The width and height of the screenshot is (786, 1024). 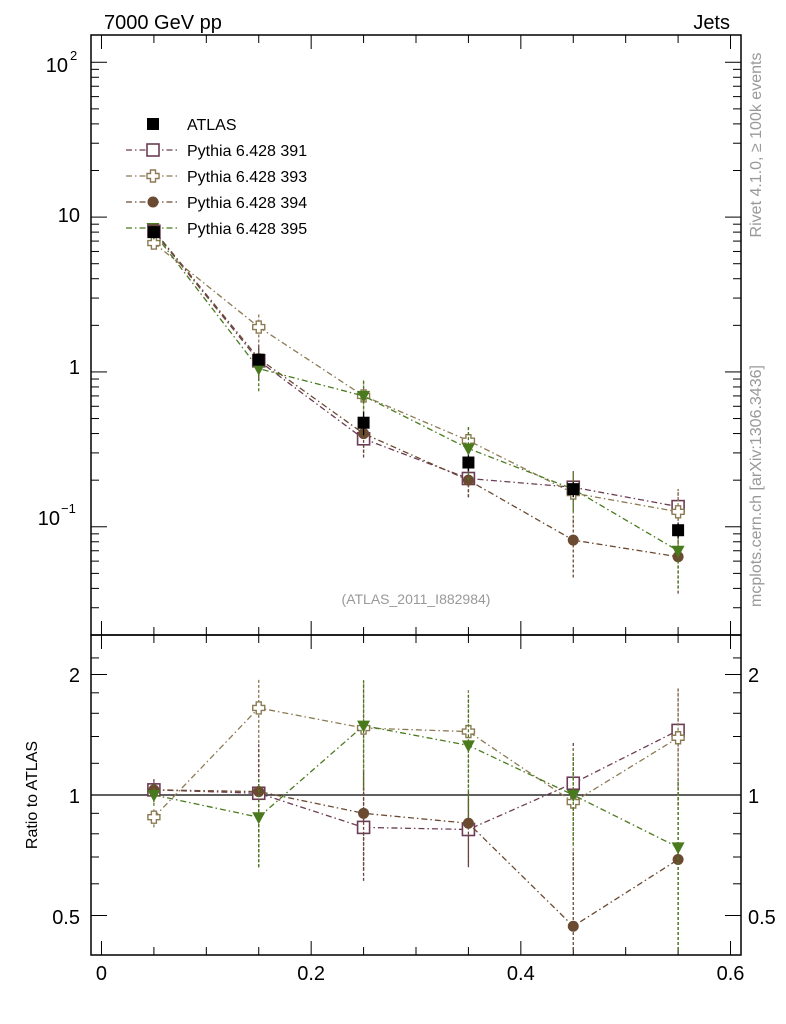 I want to click on ratio-tick-0.5-right: 0.5, so click(x=762, y=918).